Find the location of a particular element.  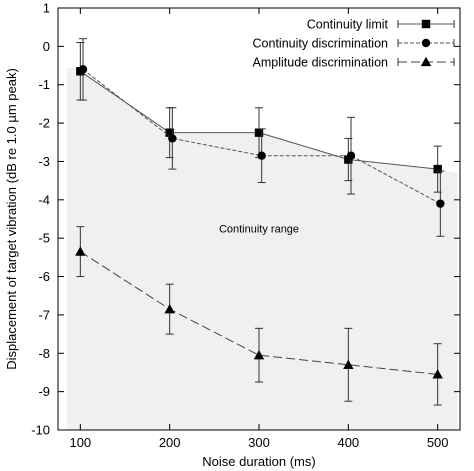

y-tick-label: -4 is located at coordinates (44, 199).